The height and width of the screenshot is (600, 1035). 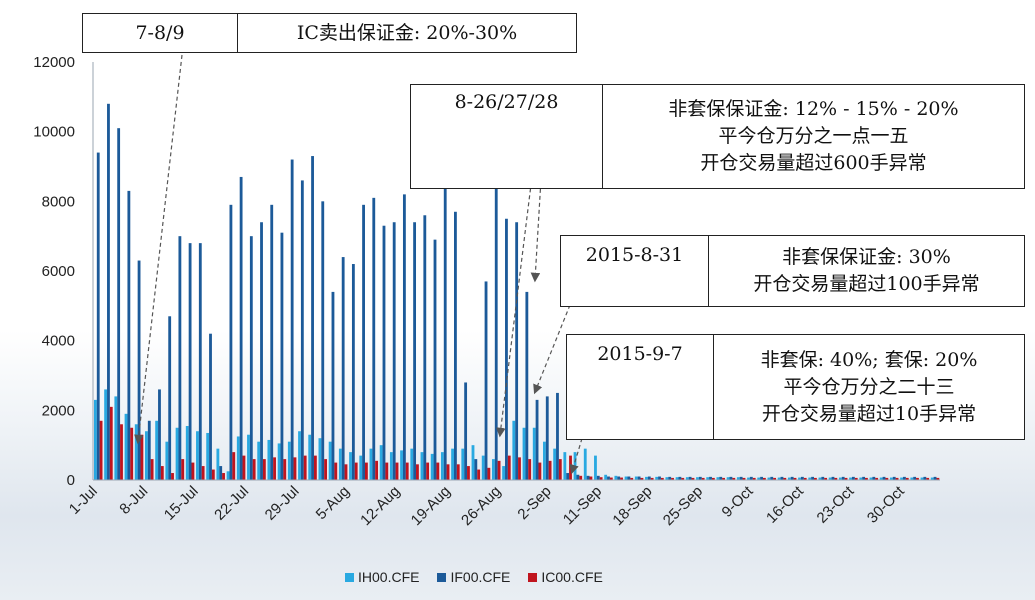 What do you see at coordinates (869, 386) in the screenshot?
I see `annotation-line: 平今仓万分之二十三` at bounding box center [869, 386].